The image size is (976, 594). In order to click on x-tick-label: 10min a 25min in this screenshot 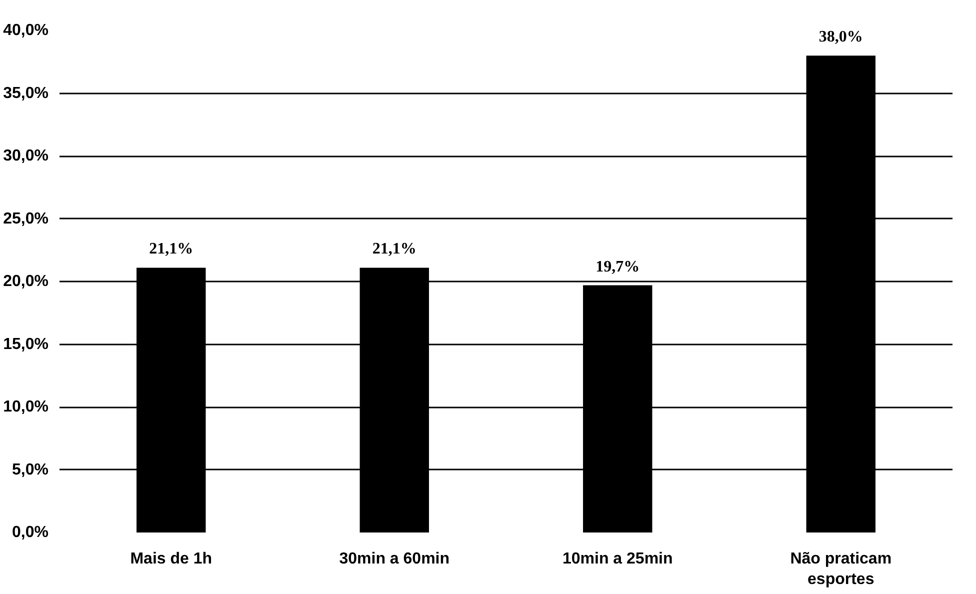, I will do `click(617, 559)`.